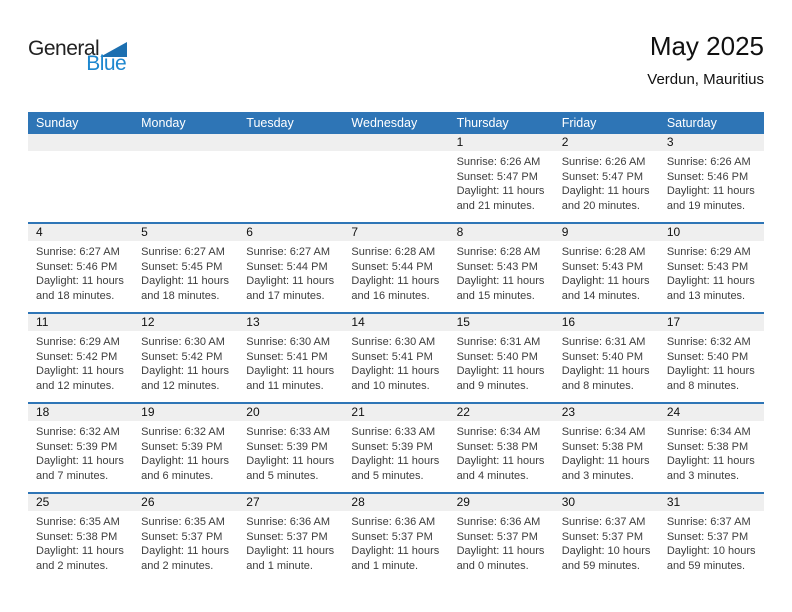  What do you see at coordinates (463, 502) in the screenshot?
I see `day-number: 29` at bounding box center [463, 502].